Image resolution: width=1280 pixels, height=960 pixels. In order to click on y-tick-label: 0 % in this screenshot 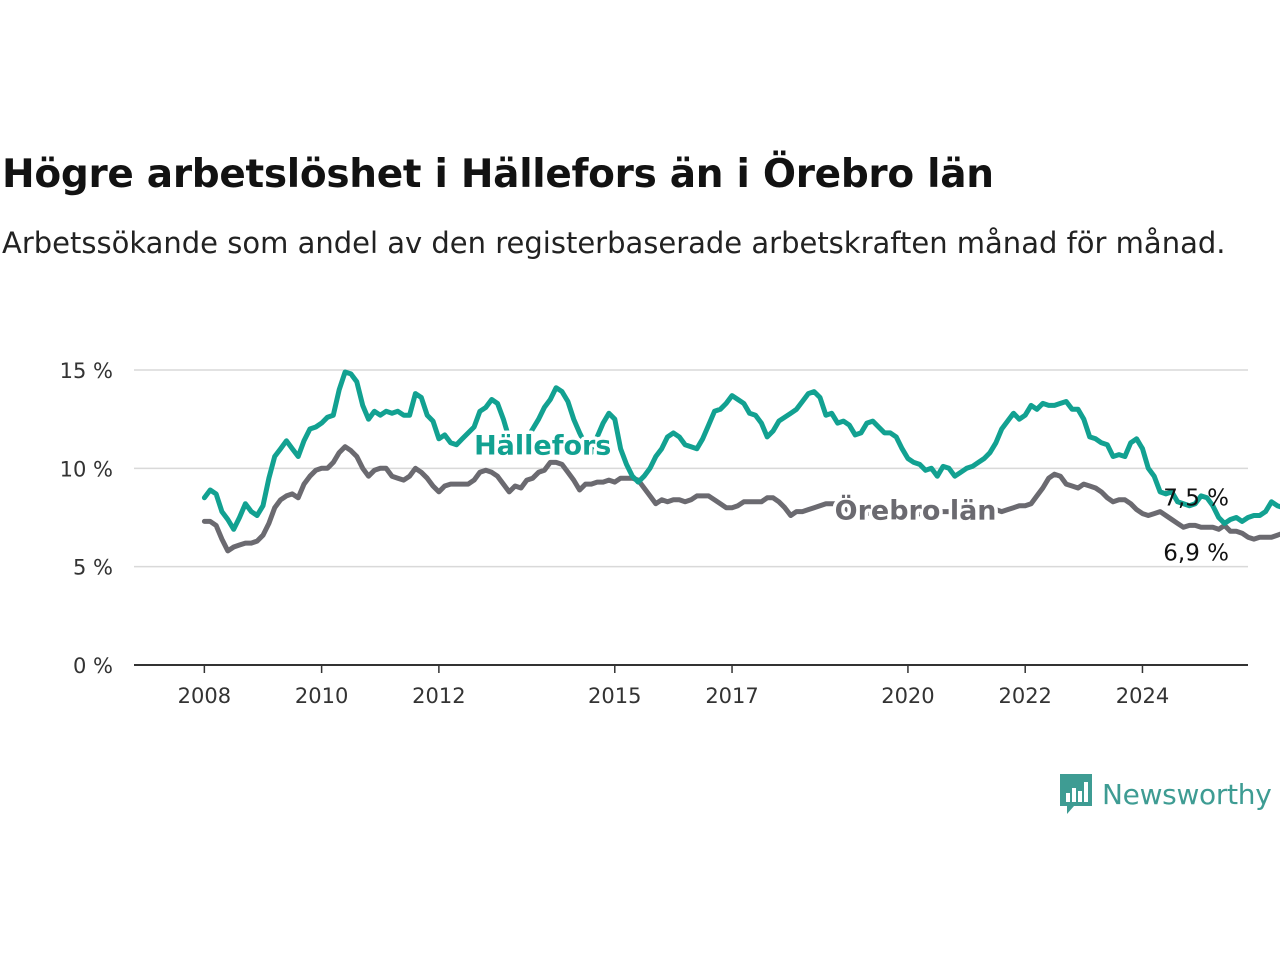, I will do `click(93, 666)`.